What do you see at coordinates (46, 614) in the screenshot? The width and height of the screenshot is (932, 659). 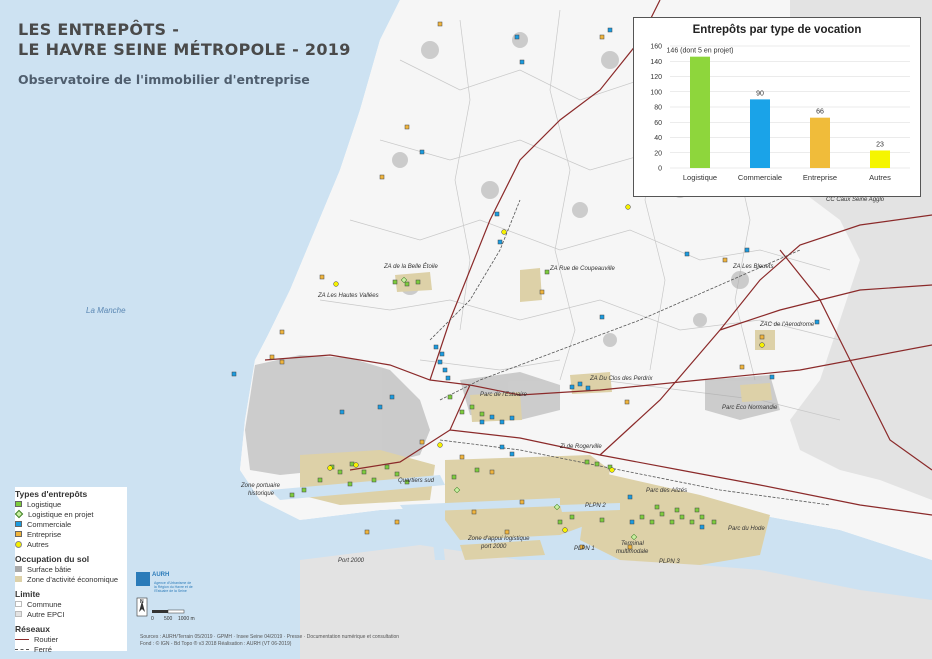 I see `legend-label: Autre EPCI` at bounding box center [46, 614].